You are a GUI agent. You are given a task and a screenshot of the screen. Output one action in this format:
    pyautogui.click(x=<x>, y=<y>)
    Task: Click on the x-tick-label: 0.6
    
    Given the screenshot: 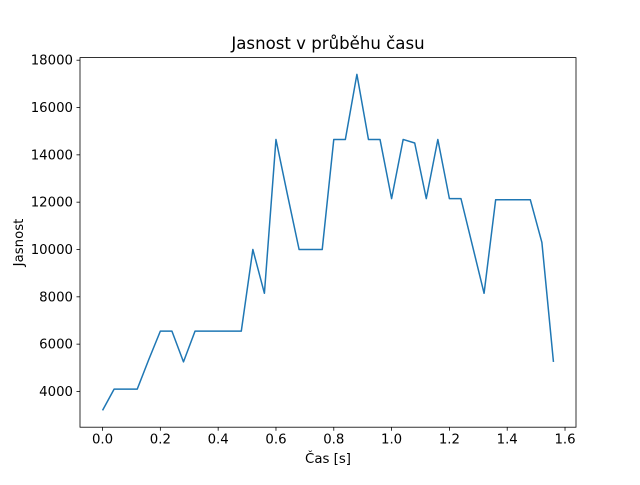 What is the action you would take?
    pyautogui.click(x=275, y=440)
    